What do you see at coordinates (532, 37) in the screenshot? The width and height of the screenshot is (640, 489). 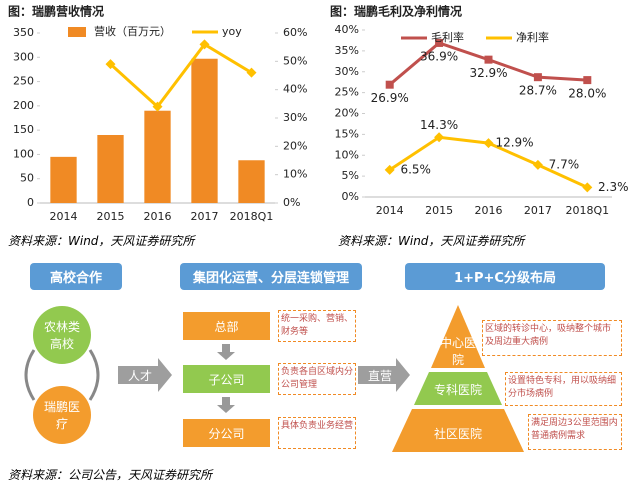 I see `legend-label: 净利率` at bounding box center [532, 37].